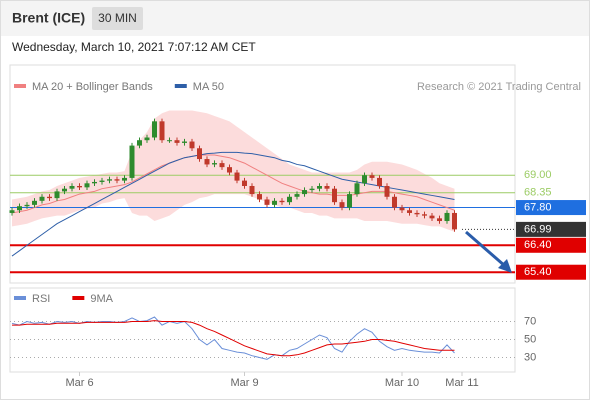  I want to click on timeframe: 30 MIN, so click(117, 18).